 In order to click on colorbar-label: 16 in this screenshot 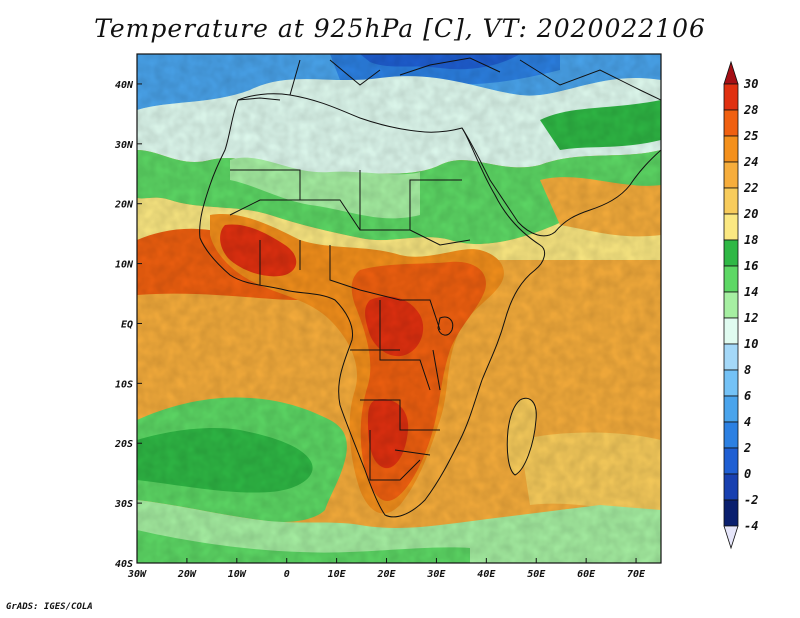, I will do `click(751, 266)`.